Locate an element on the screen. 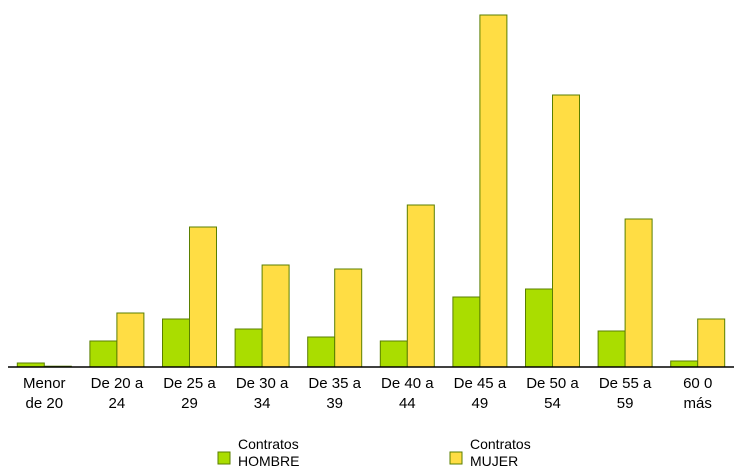  legend-swatch-hombre is located at coordinates (224, 458).